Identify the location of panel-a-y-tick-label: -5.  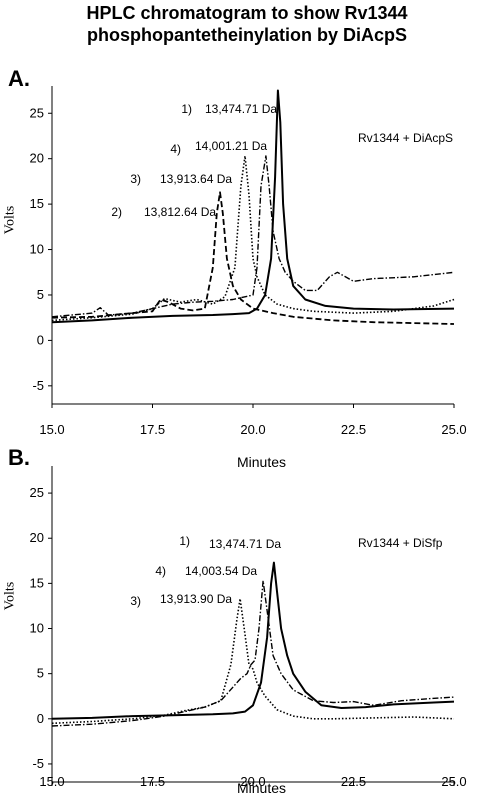
(38, 385).